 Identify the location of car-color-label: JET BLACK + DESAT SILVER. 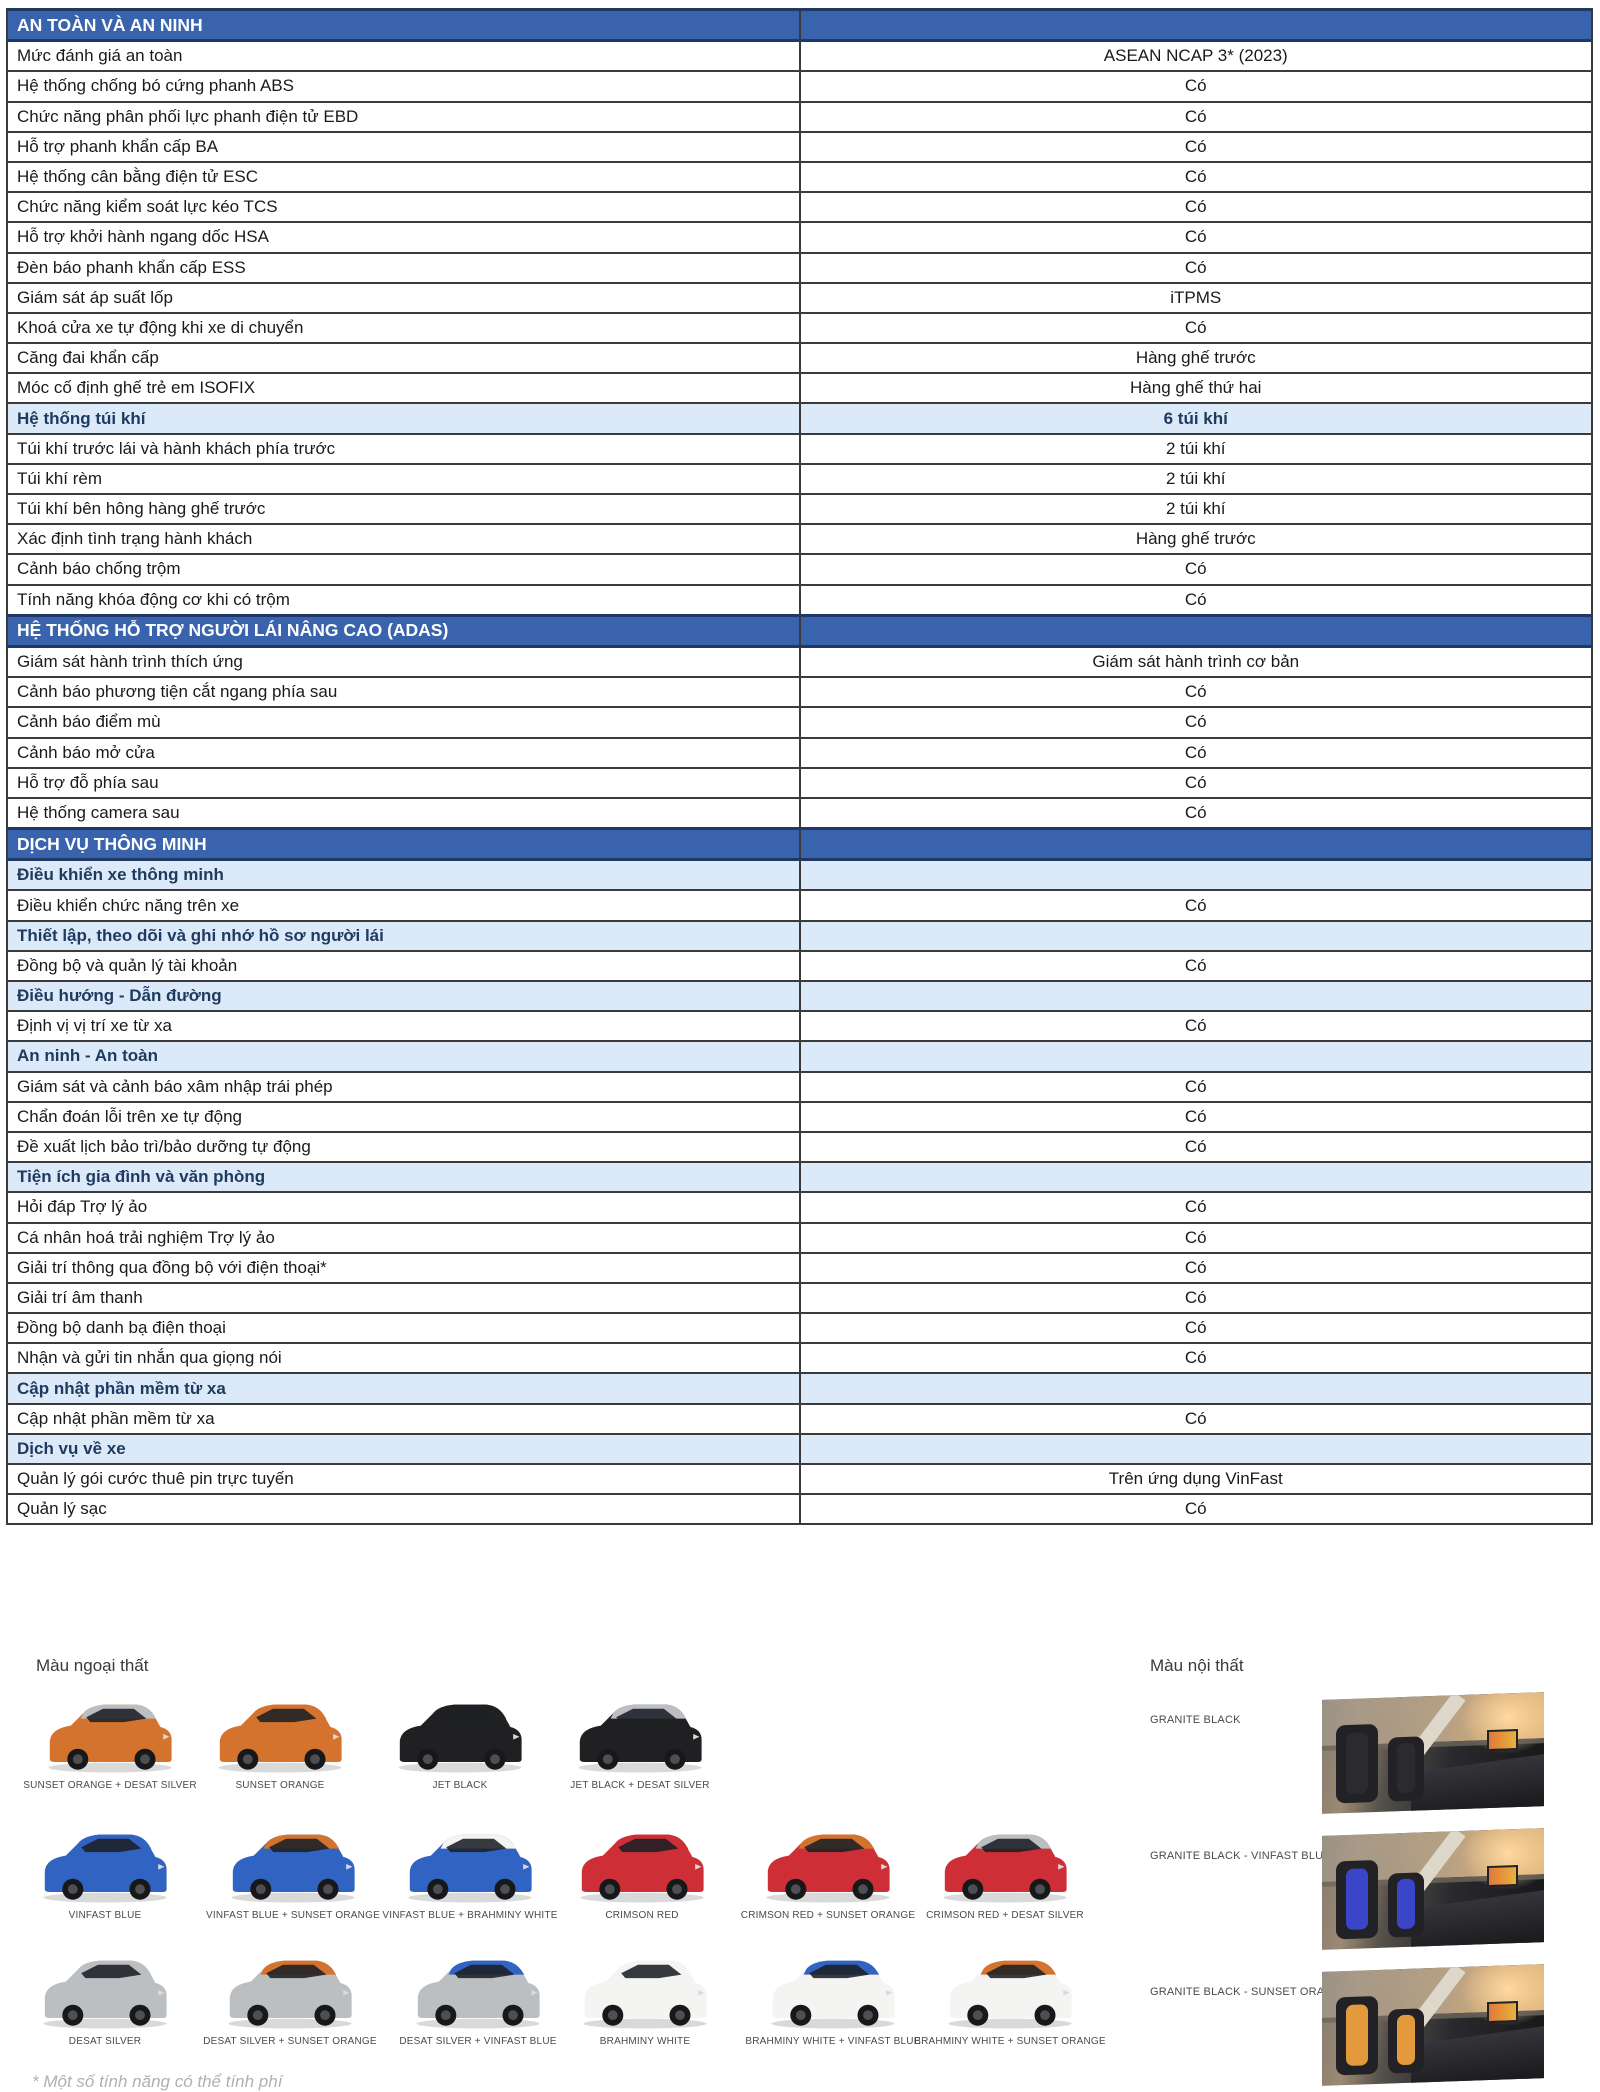
(640, 1785).